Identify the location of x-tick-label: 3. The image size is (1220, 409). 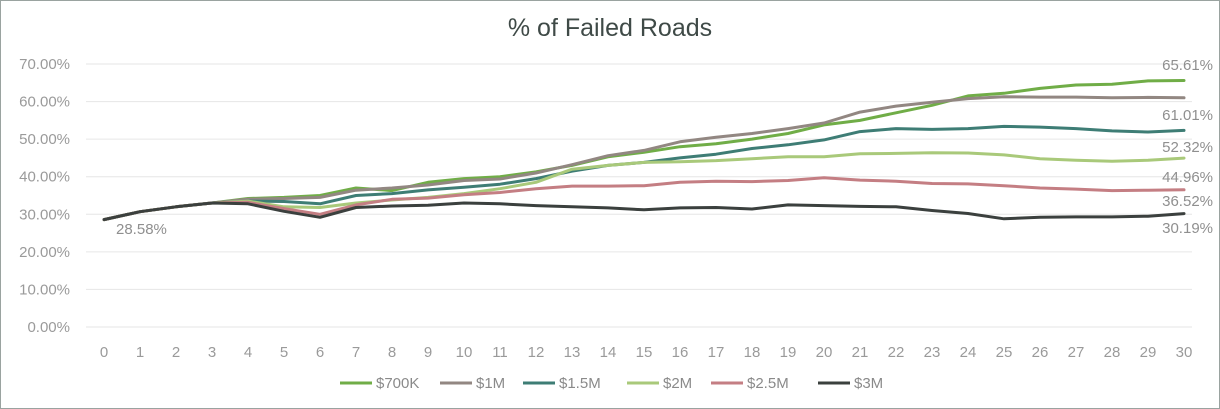
(212, 352).